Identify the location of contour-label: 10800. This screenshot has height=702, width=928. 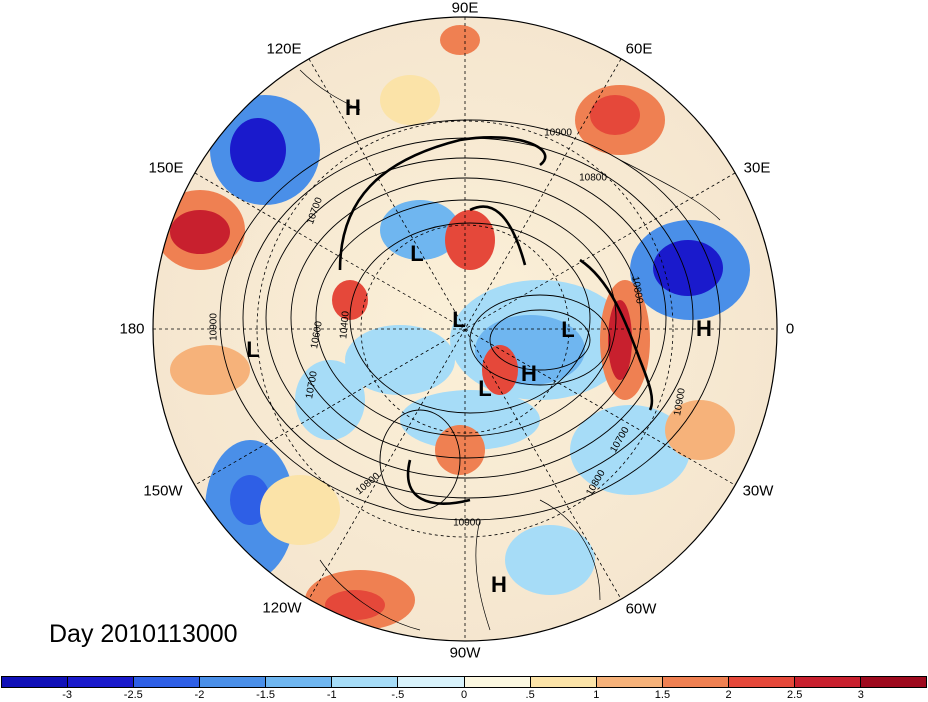
(593, 178).